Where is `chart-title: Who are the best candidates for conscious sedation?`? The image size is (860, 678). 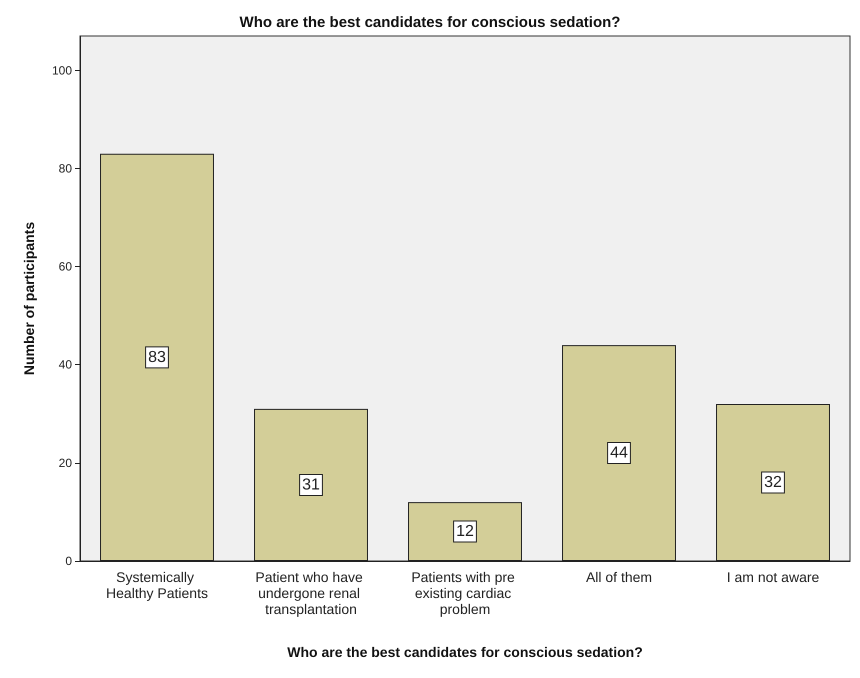 chart-title: Who are the best candidates for conscious sedation? is located at coordinates (430, 22).